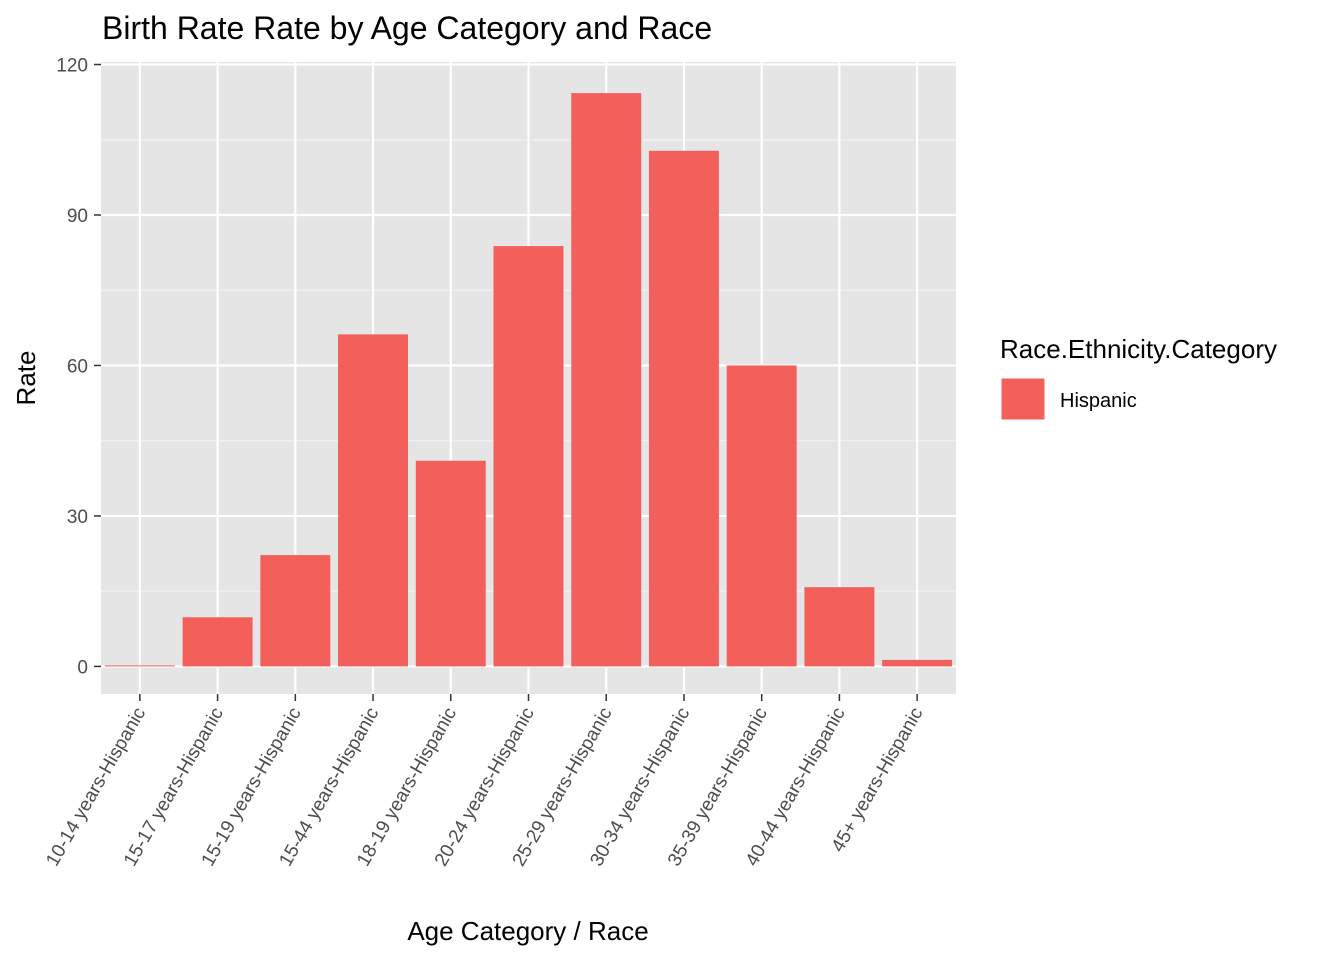  Describe the element at coordinates (82, 667) in the screenshot. I see `y-tick-label: 0` at that location.